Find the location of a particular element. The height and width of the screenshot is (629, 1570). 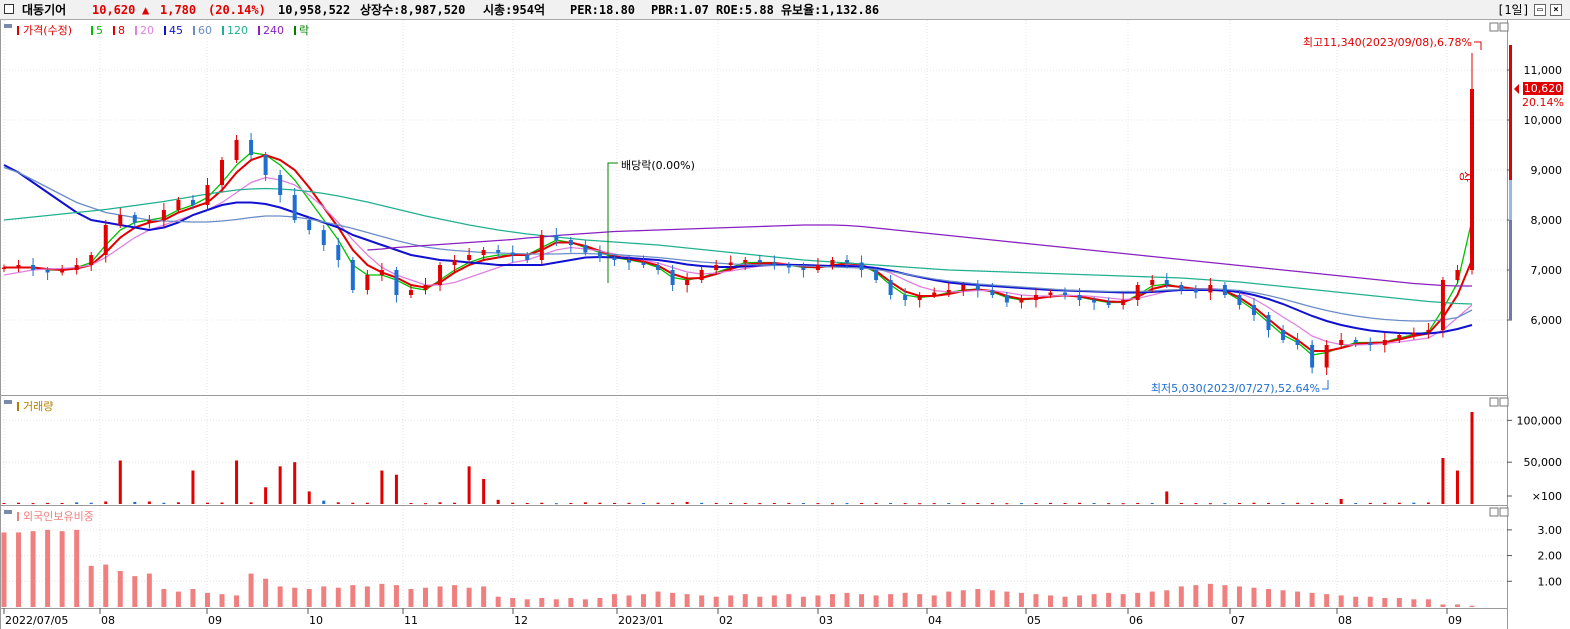

date-tick-label: 08 is located at coordinates (108, 620).